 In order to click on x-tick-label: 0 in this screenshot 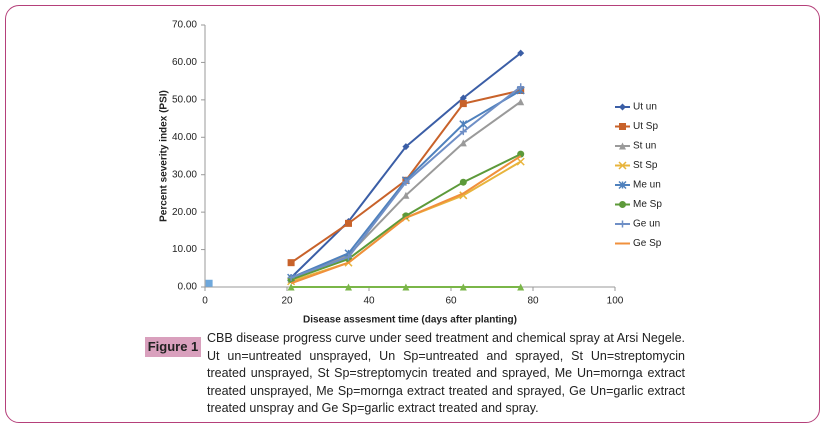, I will do `click(205, 301)`.